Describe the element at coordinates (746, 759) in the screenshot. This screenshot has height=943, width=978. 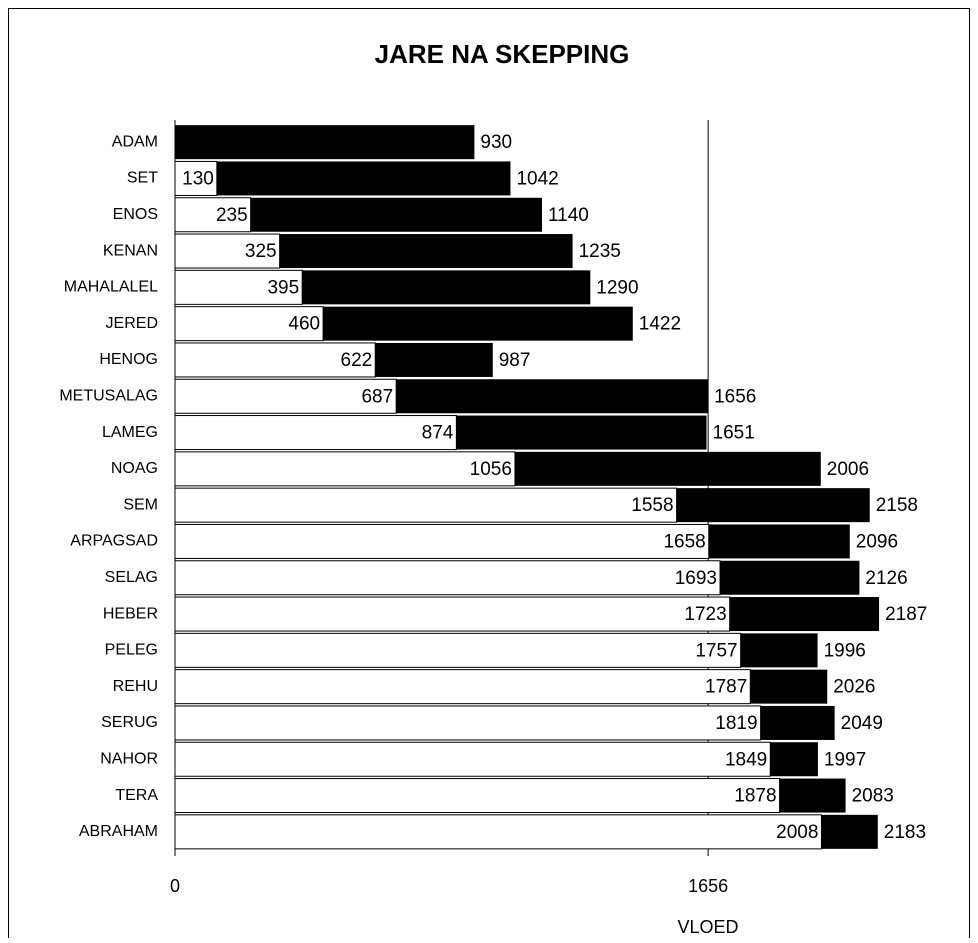
I see `start-label: 1849` at that location.